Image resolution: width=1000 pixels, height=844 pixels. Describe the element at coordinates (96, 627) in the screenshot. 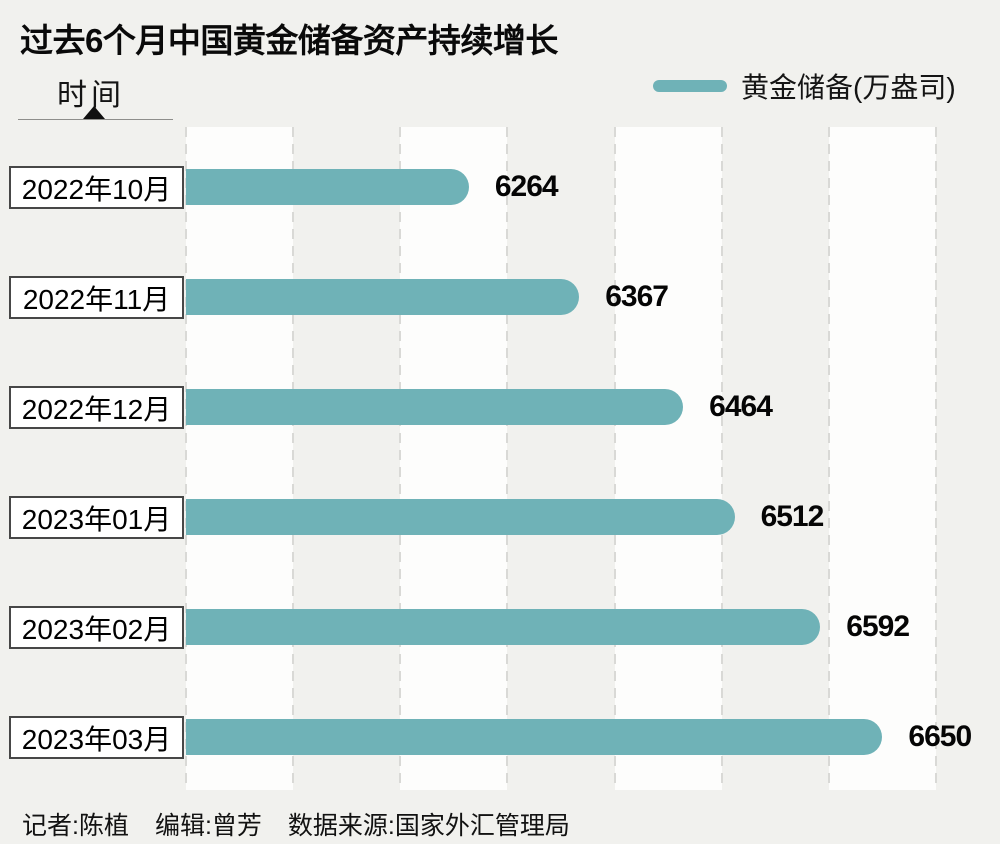

I see `category-label-box: 2023年02月` at that location.